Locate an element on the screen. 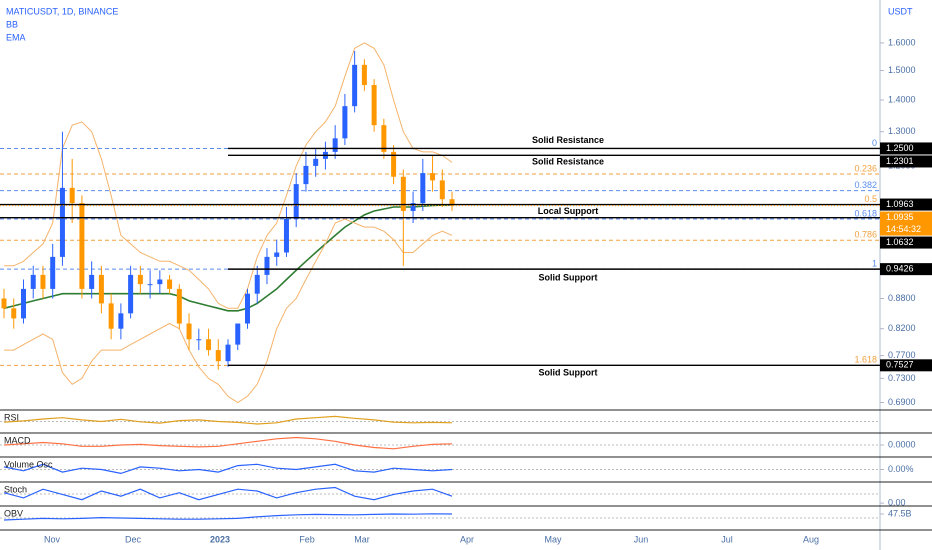  y-tick-label: 0.8800 is located at coordinates (902, 298).